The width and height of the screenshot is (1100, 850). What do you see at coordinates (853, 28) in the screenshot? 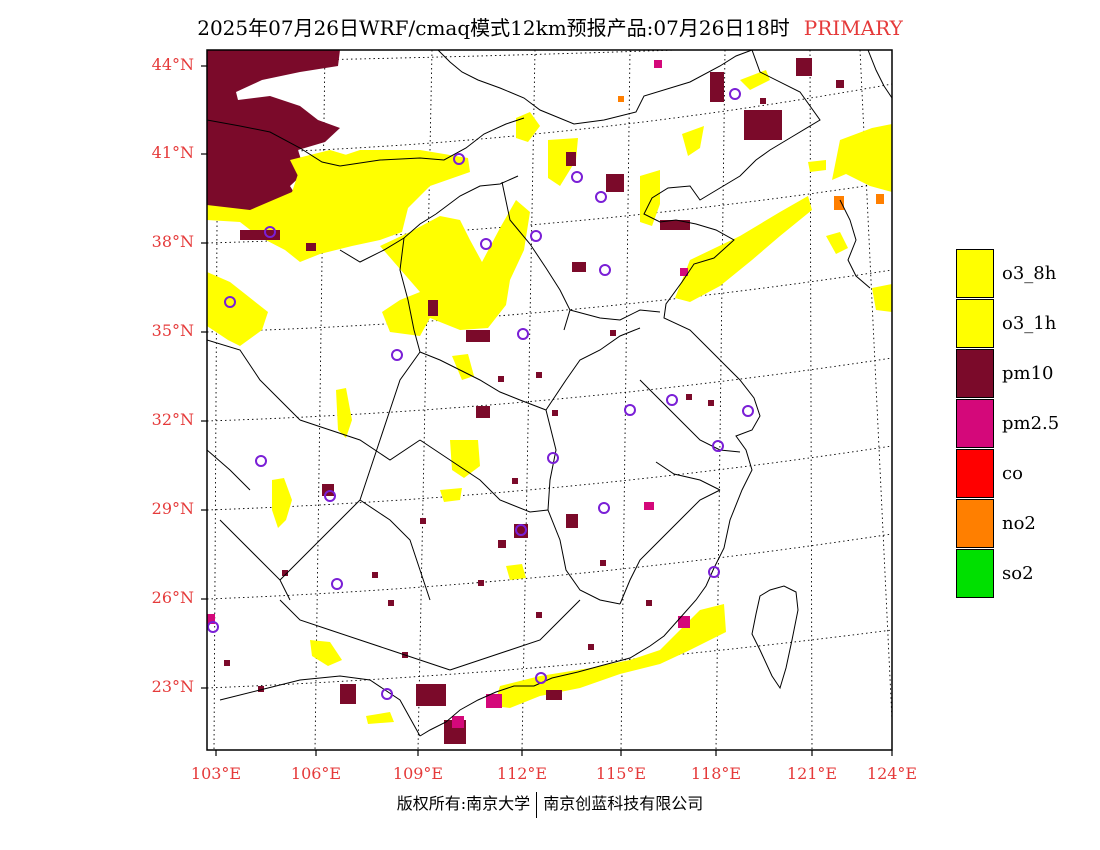
I see `title-primary-tag: PRIMARY` at bounding box center [853, 28].